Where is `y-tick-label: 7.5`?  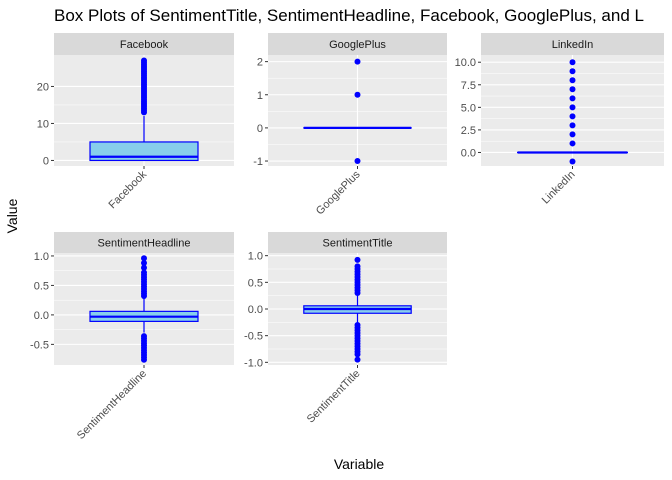
y-tick-label: 7.5 is located at coordinates (468, 86).